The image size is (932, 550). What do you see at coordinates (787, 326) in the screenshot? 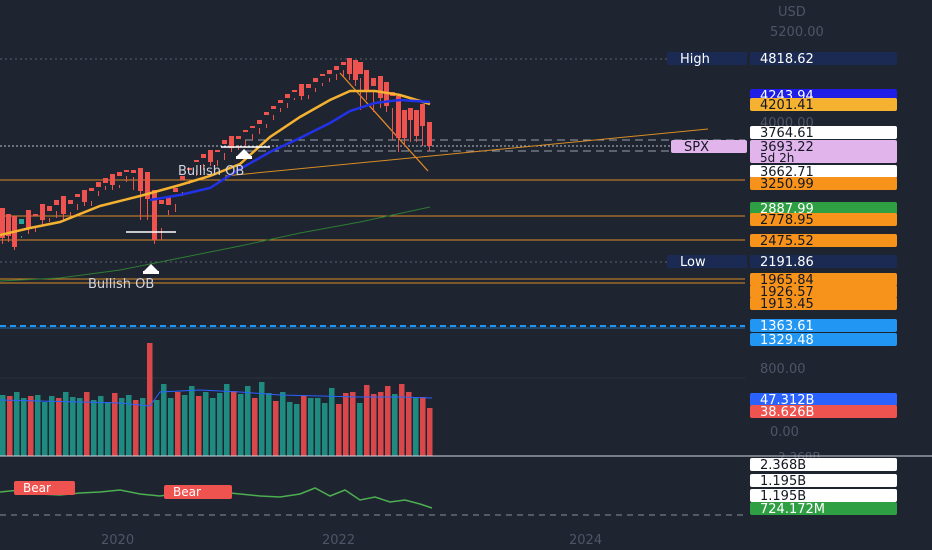
I see `price-tag-value: 1363.61` at bounding box center [787, 326].